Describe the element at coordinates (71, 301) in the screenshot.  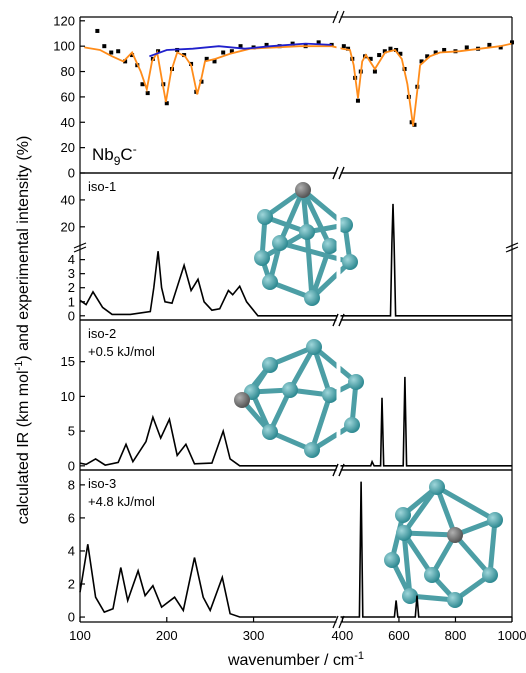
I see `y-tick-label: 1` at that location.